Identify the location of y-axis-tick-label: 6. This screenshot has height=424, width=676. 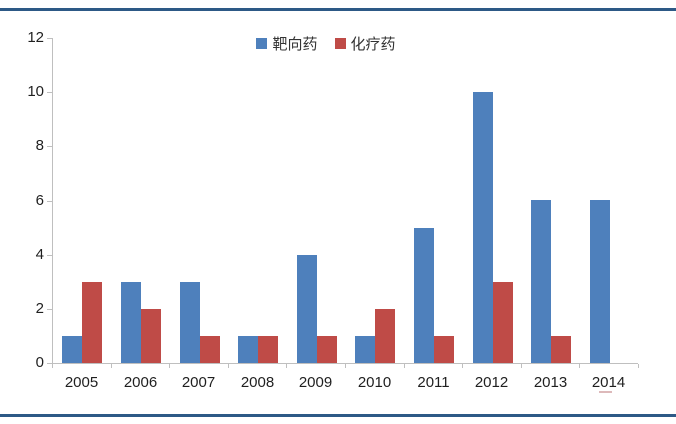
(39, 200).